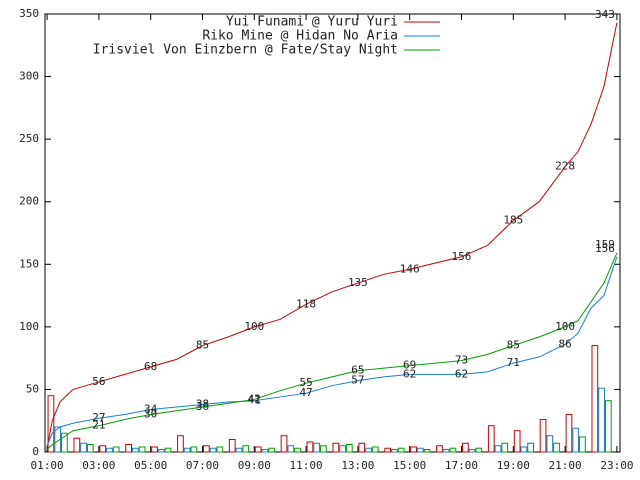 The height and width of the screenshot is (480, 640). I want to click on y-tick-label: 100, so click(29, 326).